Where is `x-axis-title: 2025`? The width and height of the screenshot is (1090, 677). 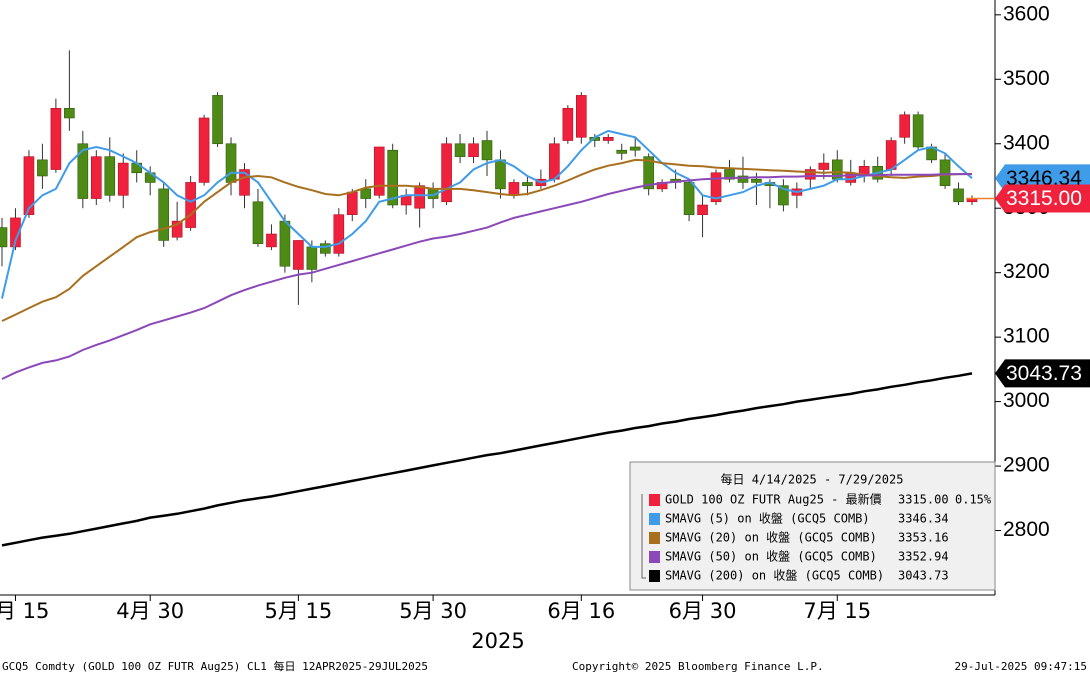 x-axis-title: 2025 is located at coordinates (497, 641).